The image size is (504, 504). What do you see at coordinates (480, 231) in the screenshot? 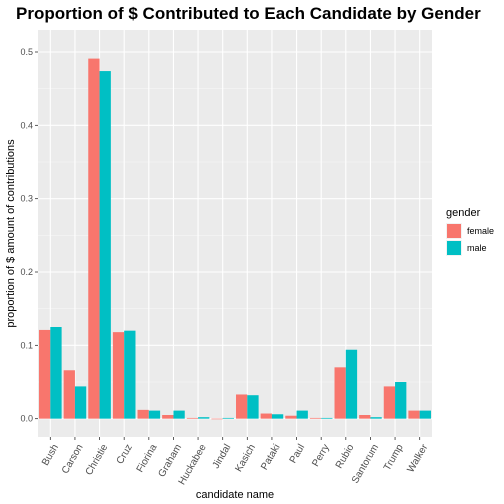
I see `legend-label-female: female` at bounding box center [480, 231].